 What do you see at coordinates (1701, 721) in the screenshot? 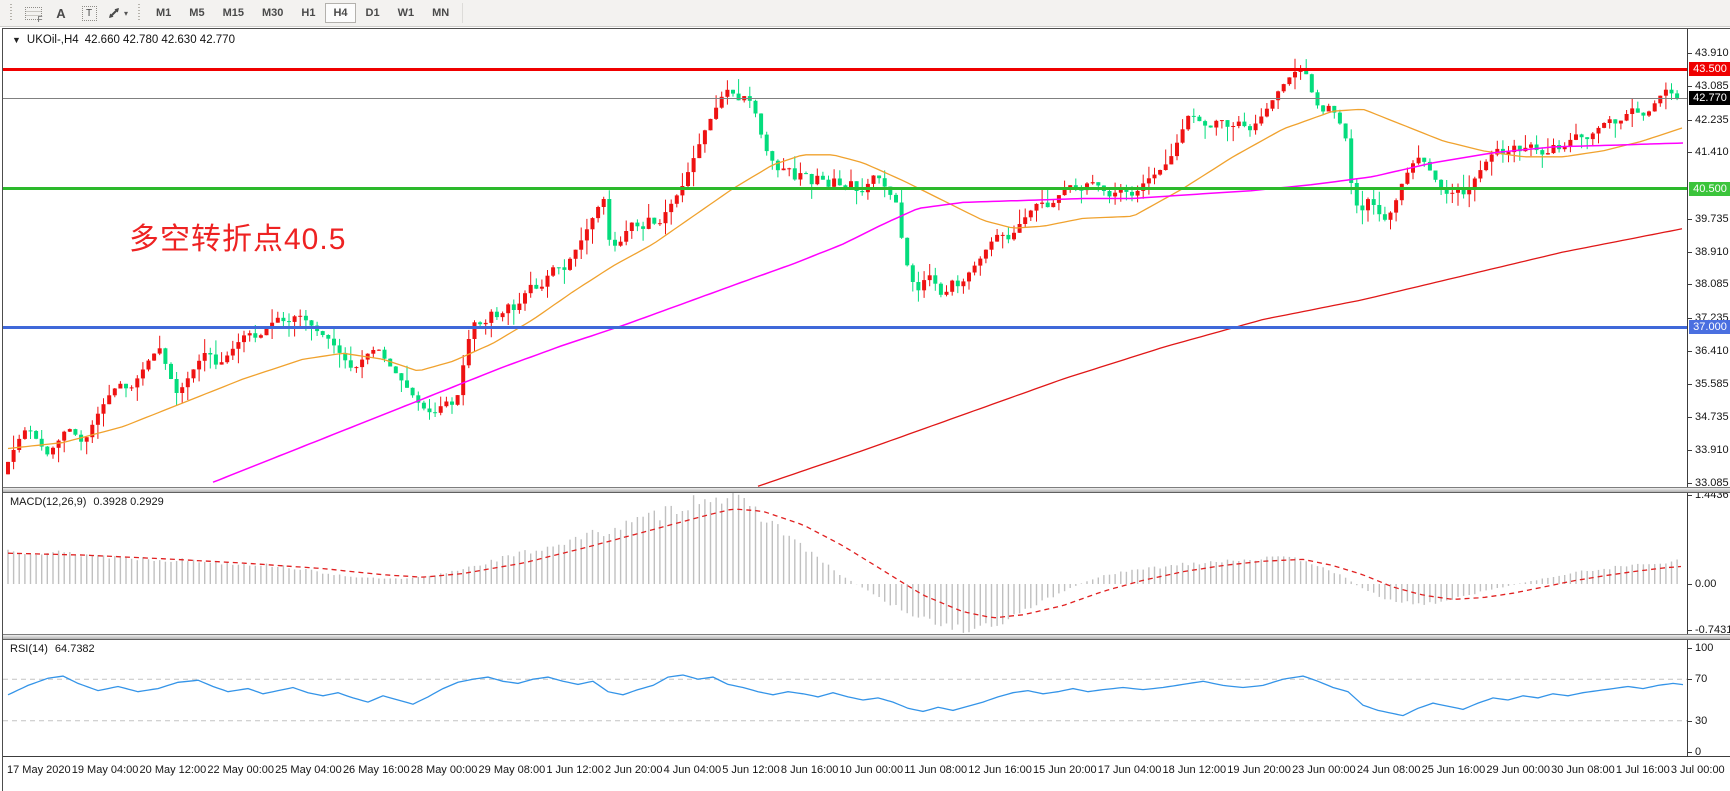
I see `rsi-tick-label: 30` at bounding box center [1701, 721].